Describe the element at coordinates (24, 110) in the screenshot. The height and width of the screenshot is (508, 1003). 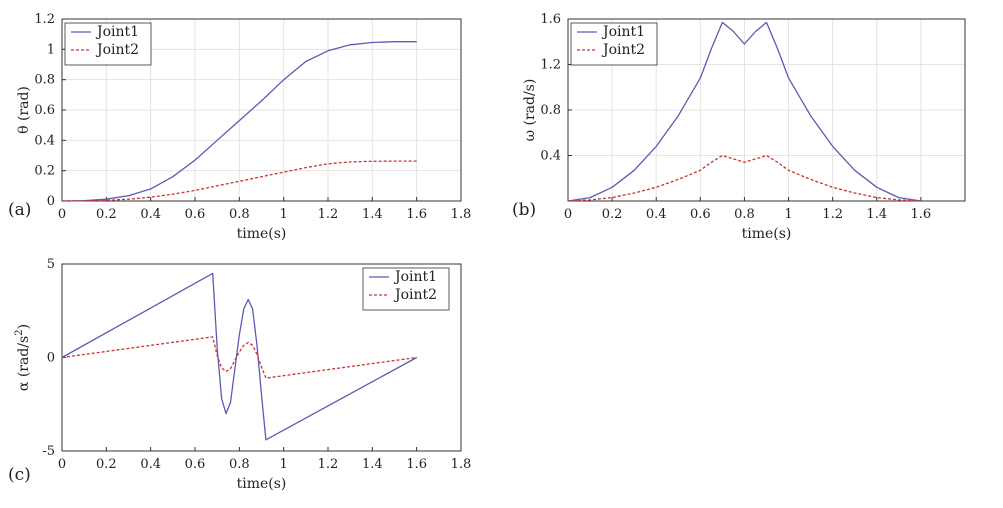
I see `y-axis-label: θ (rad)` at that location.